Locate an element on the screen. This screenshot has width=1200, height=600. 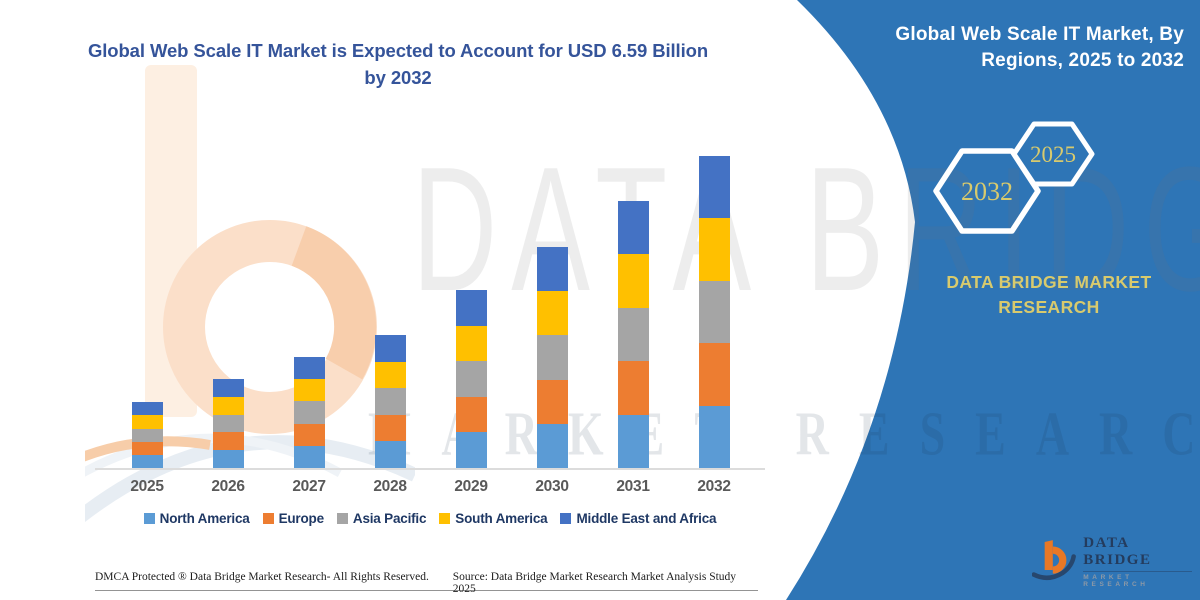
legend-label: Middle East and Africa is located at coordinates (646, 518).